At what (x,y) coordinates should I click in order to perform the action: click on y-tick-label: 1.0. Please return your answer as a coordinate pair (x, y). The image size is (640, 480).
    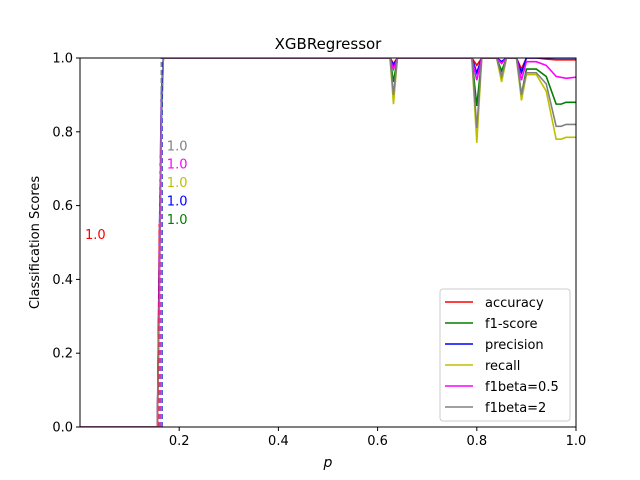
    Looking at the image, I should click on (62, 59).